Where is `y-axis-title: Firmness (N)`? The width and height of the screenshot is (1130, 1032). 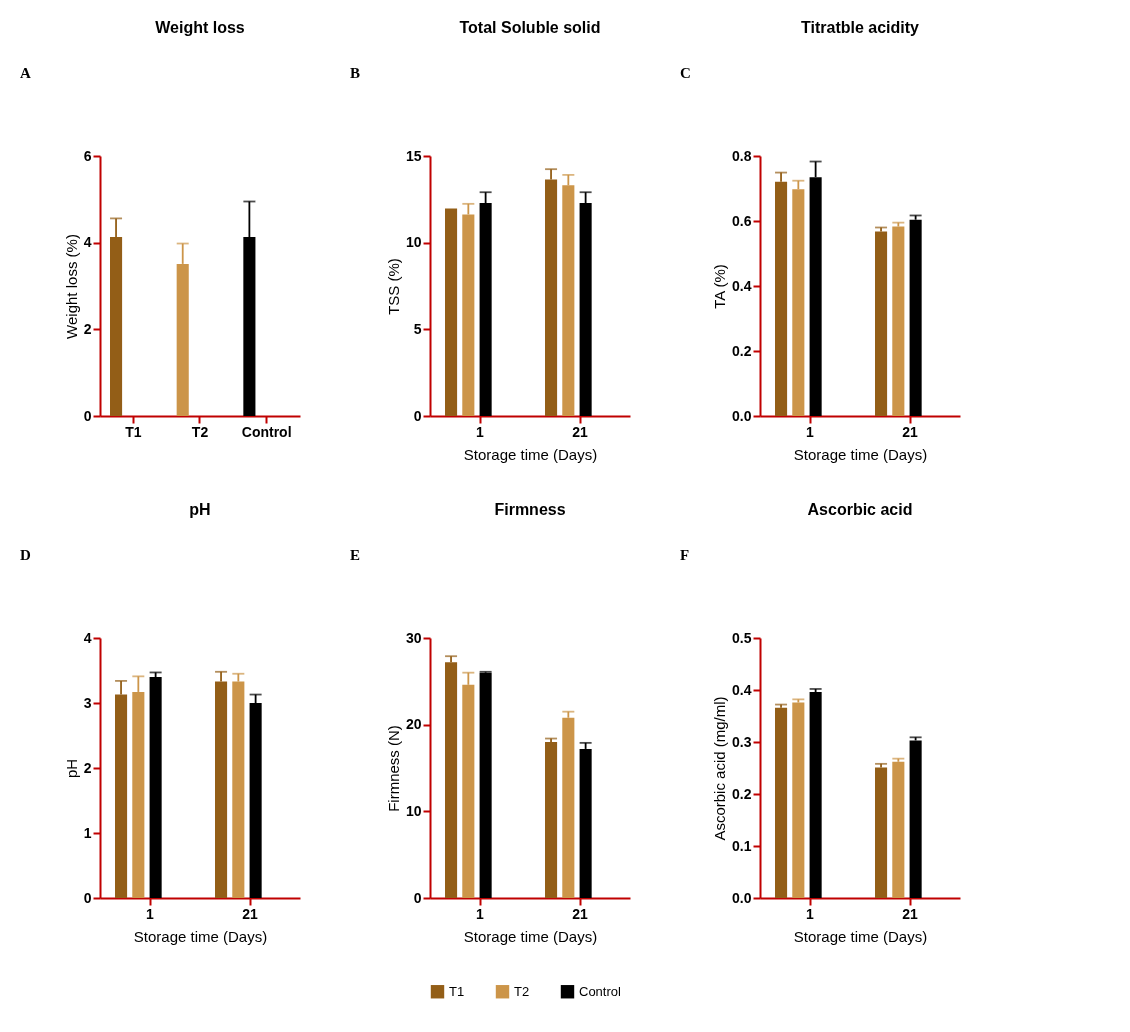
y-axis-title: Firmness (N) is located at coordinates (393, 768).